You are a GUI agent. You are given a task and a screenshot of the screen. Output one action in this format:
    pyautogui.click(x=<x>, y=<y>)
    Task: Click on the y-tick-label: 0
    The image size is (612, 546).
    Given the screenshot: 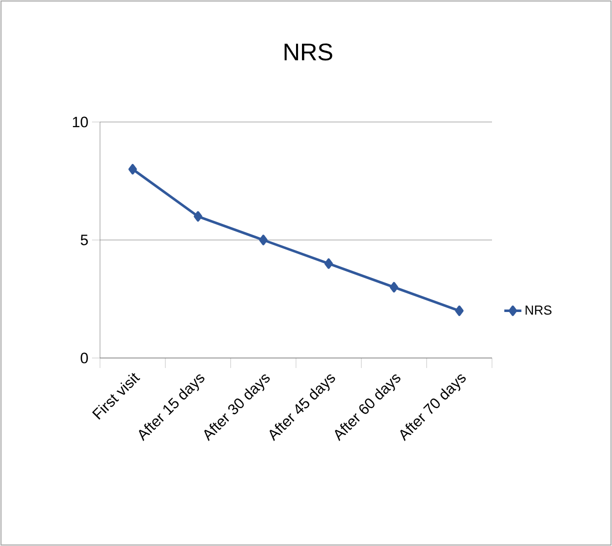 What is the action you would take?
    pyautogui.click(x=84, y=358)
    